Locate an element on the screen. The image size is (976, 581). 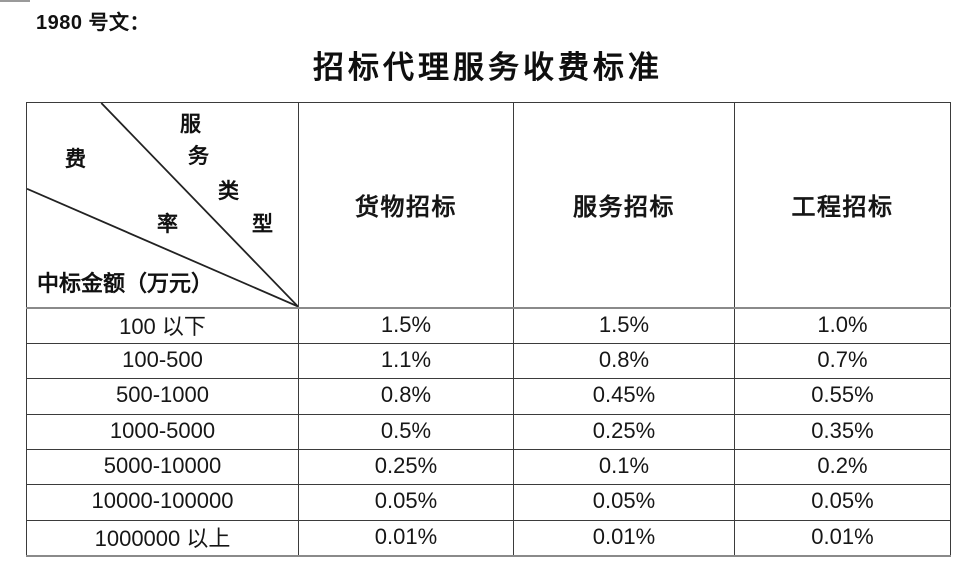
page-title: 招标代理服务收费标准 is located at coordinates (488, 67).